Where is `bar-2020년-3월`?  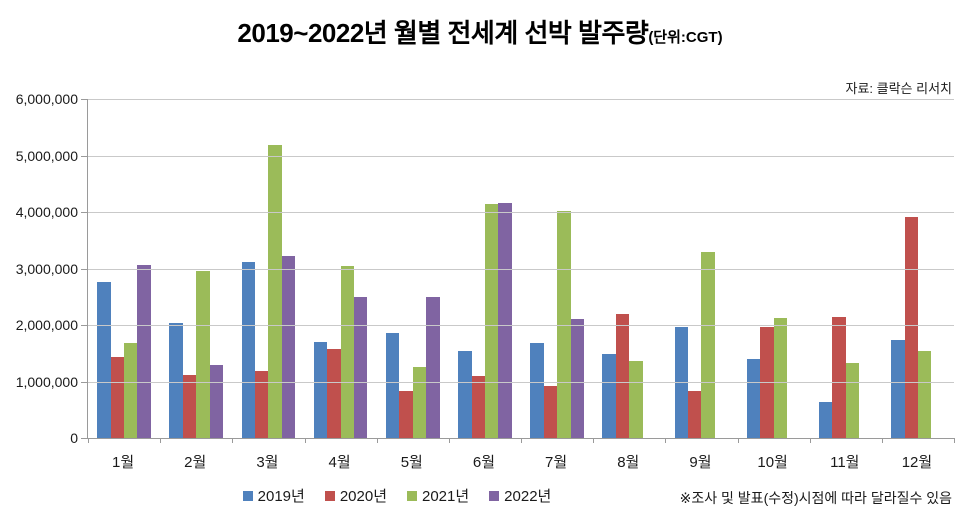 bar-2020년-3월 is located at coordinates (262, 404).